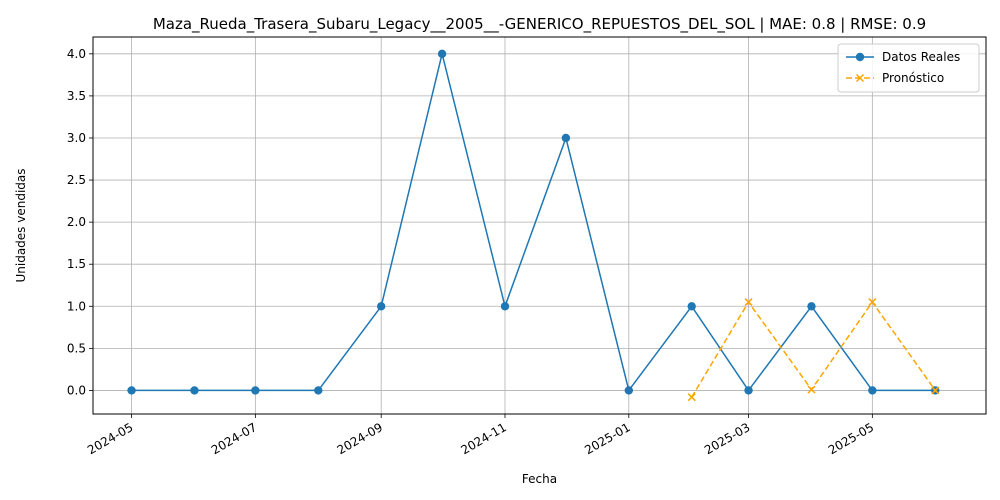  I want to click on y-tick-label: 2.5, so click(76, 180).